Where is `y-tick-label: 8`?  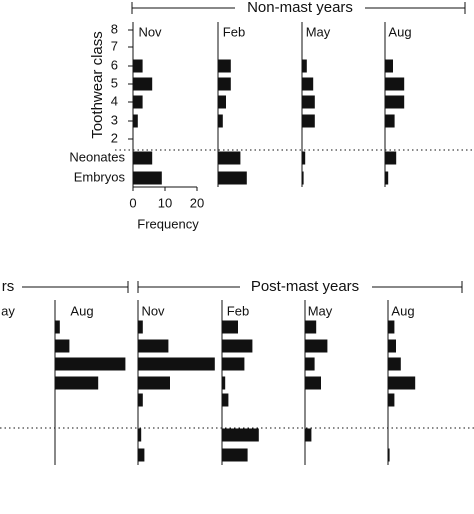
y-tick-label: 8 is located at coordinates (114, 28).